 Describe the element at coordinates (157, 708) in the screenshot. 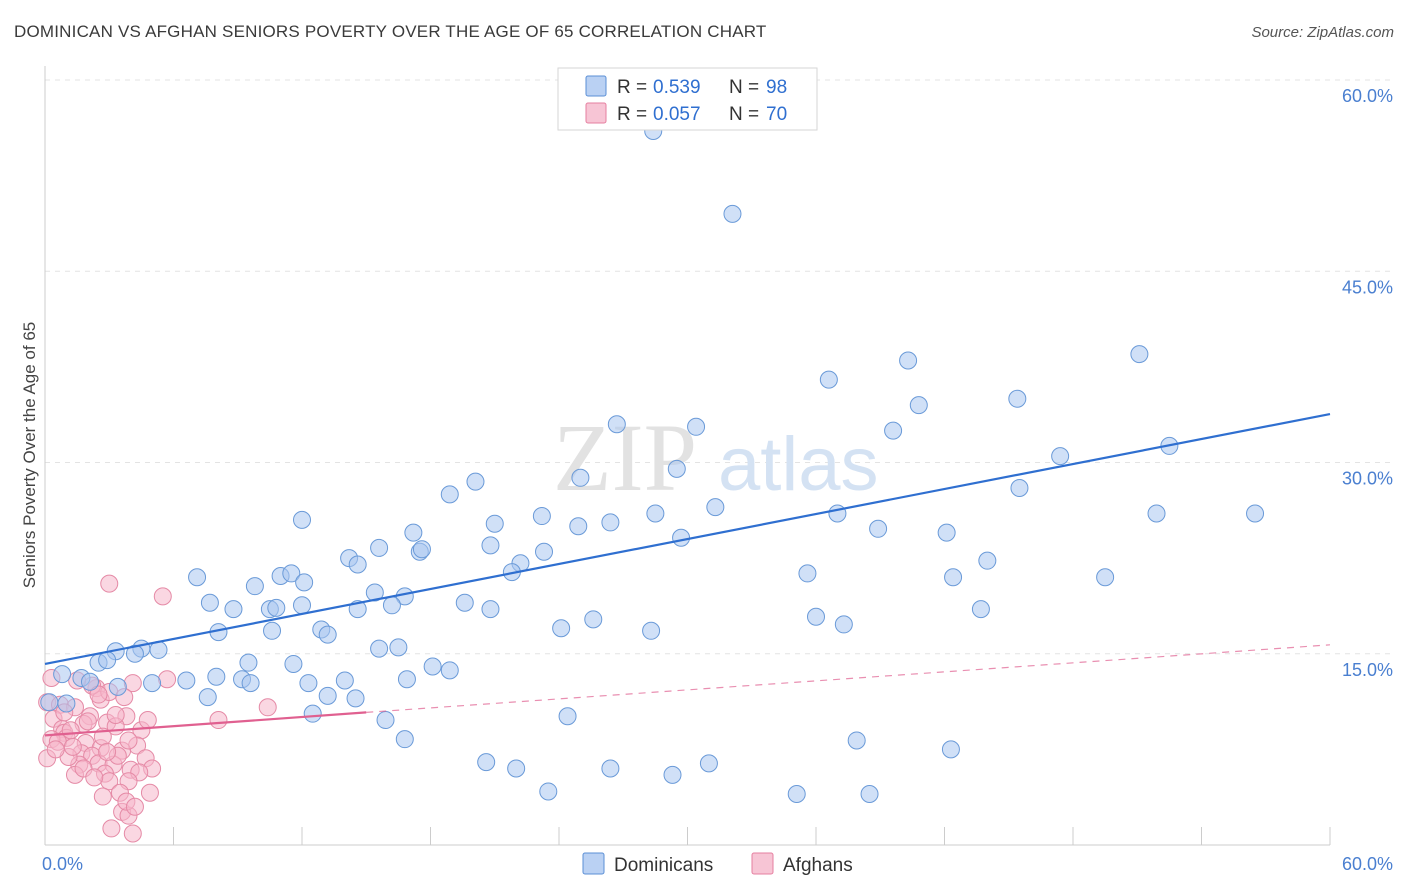

I see `series-afghans-points` at that location.